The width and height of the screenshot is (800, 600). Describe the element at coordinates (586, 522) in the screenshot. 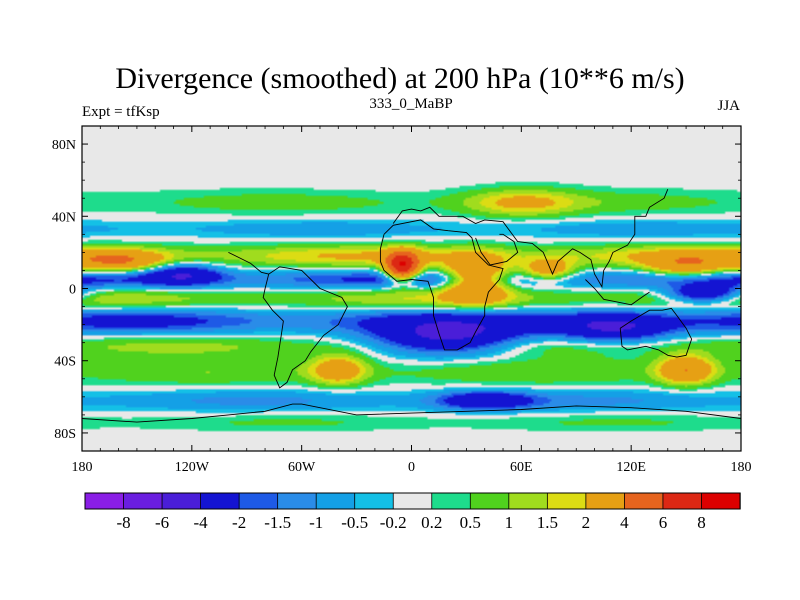

I see `colorbar-label: 2` at that location.